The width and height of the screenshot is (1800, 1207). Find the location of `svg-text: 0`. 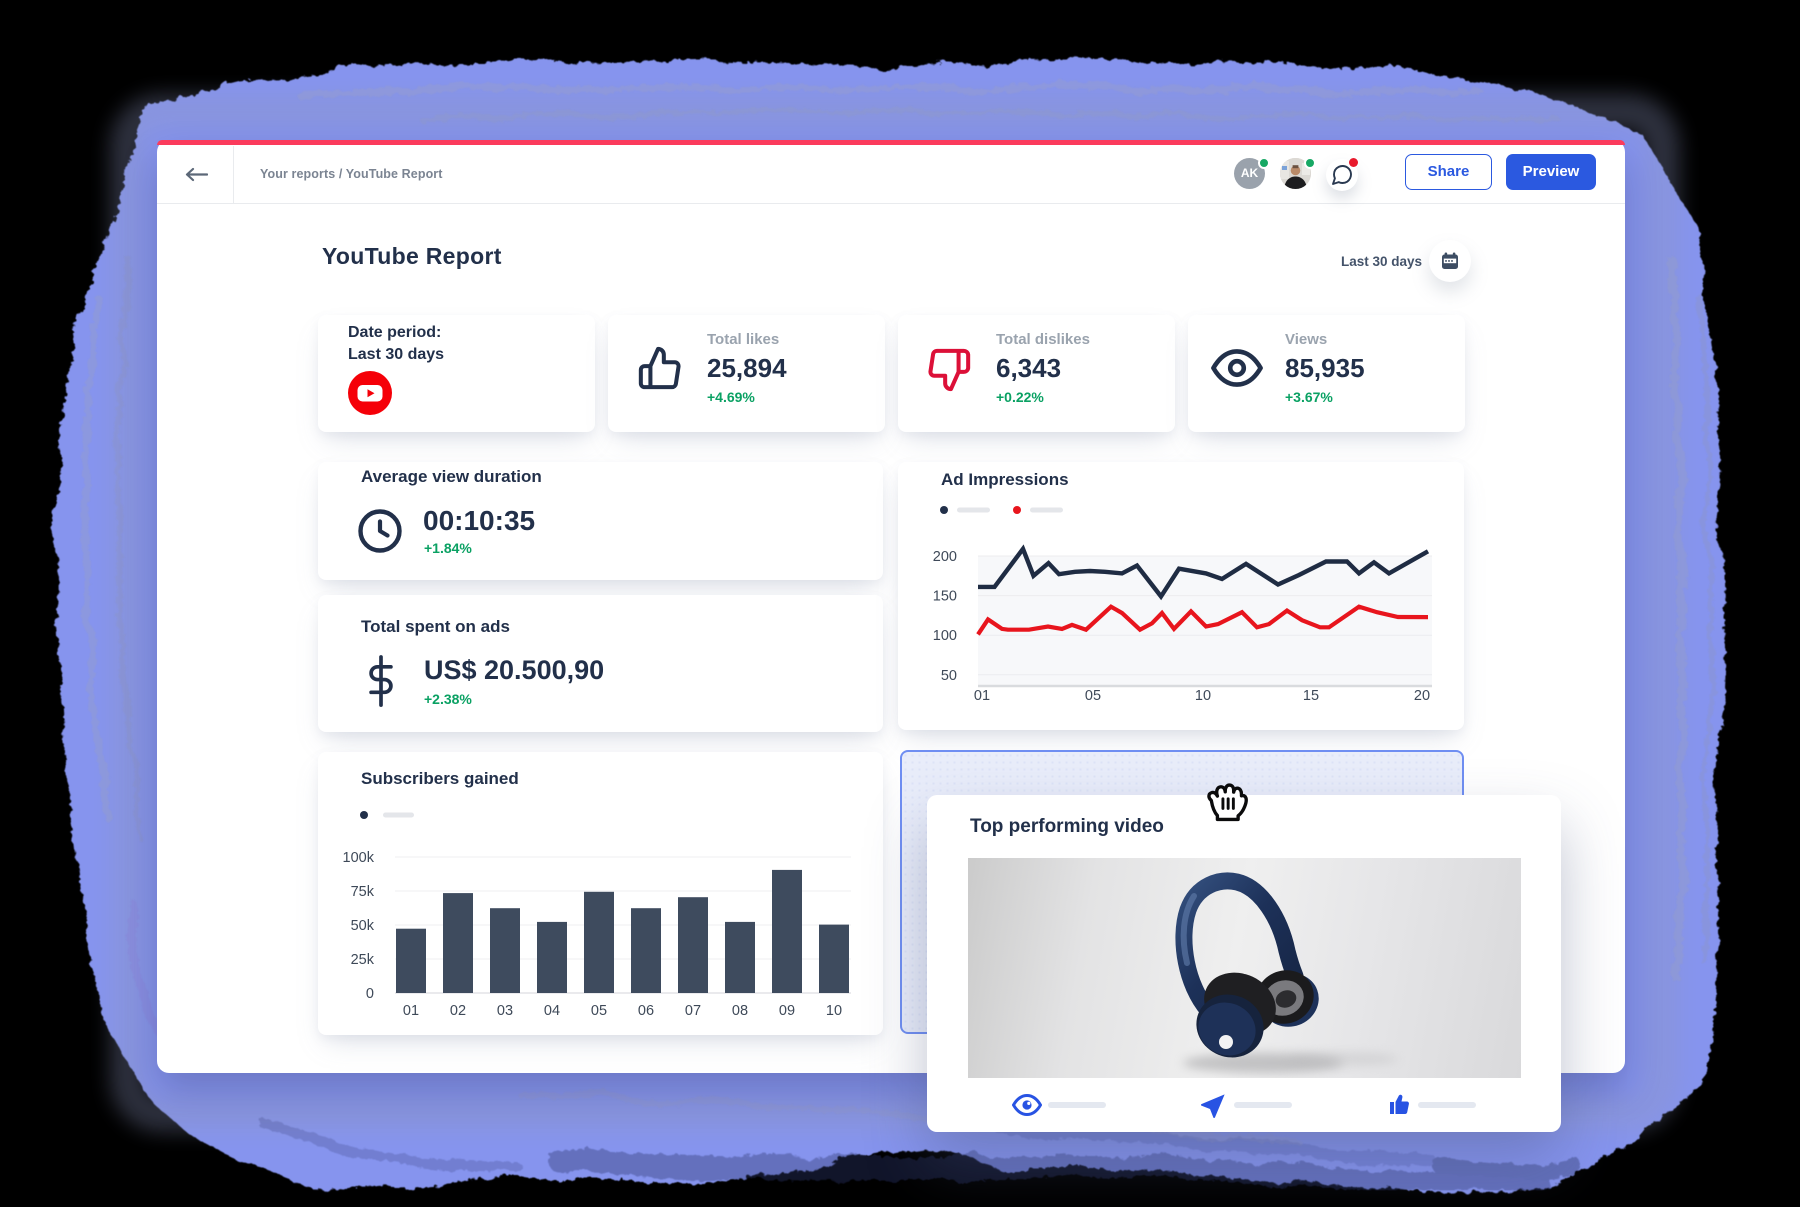

svg-text: 0 is located at coordinates (370, 994).